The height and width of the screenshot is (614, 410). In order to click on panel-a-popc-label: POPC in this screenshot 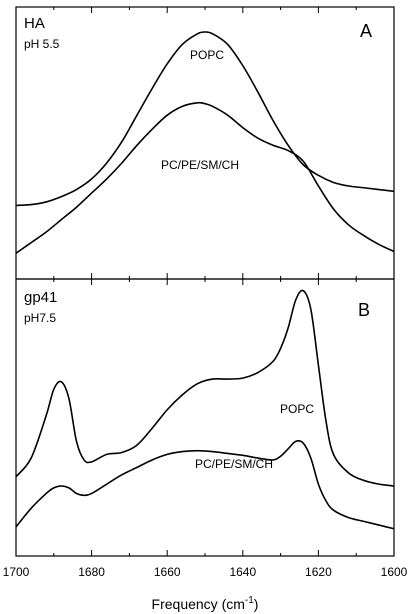, I will do `click(207, 55)`.